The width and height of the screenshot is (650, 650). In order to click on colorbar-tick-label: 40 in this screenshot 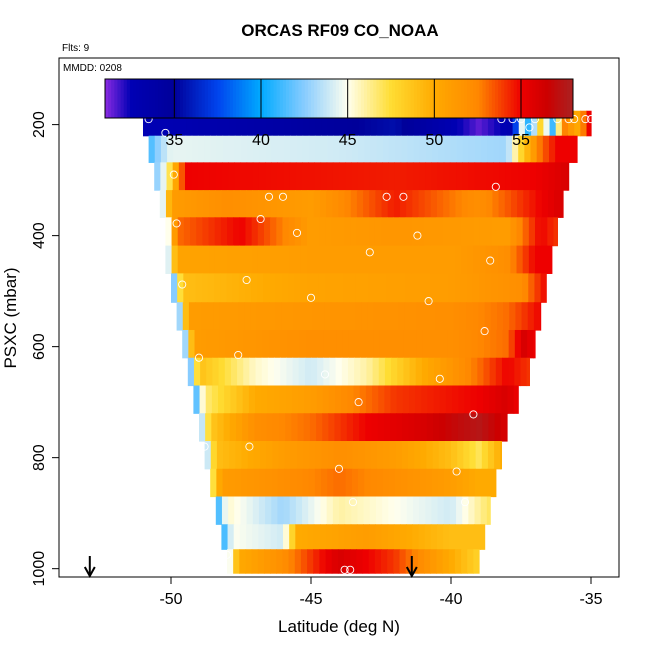, I will do `click(261, 140)`.